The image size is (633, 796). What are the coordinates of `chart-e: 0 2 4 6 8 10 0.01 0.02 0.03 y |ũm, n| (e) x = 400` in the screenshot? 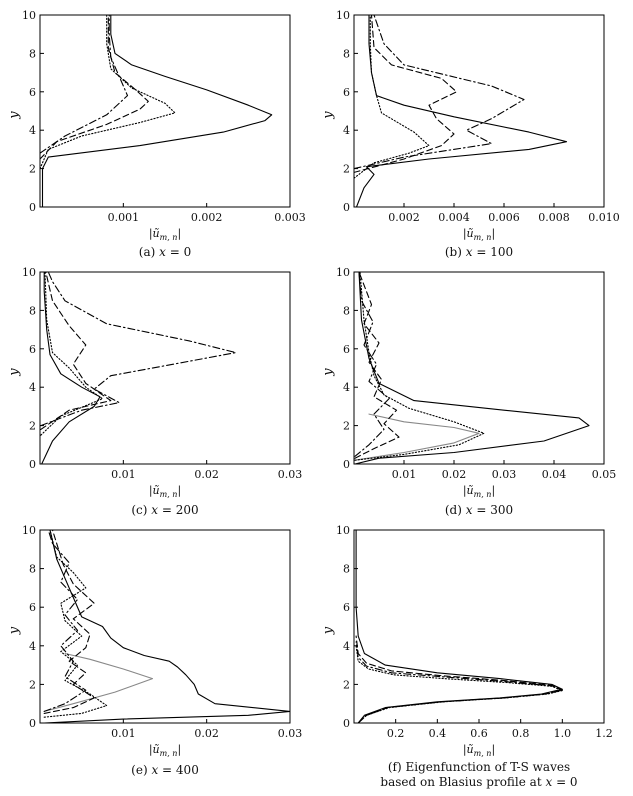 It's located at (154, 650).